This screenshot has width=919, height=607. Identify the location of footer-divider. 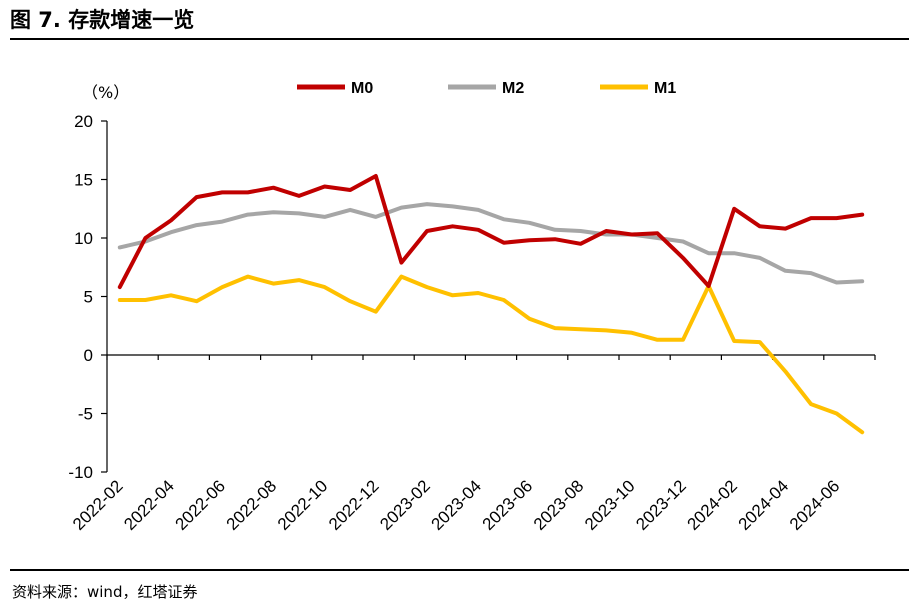
(459, 570).